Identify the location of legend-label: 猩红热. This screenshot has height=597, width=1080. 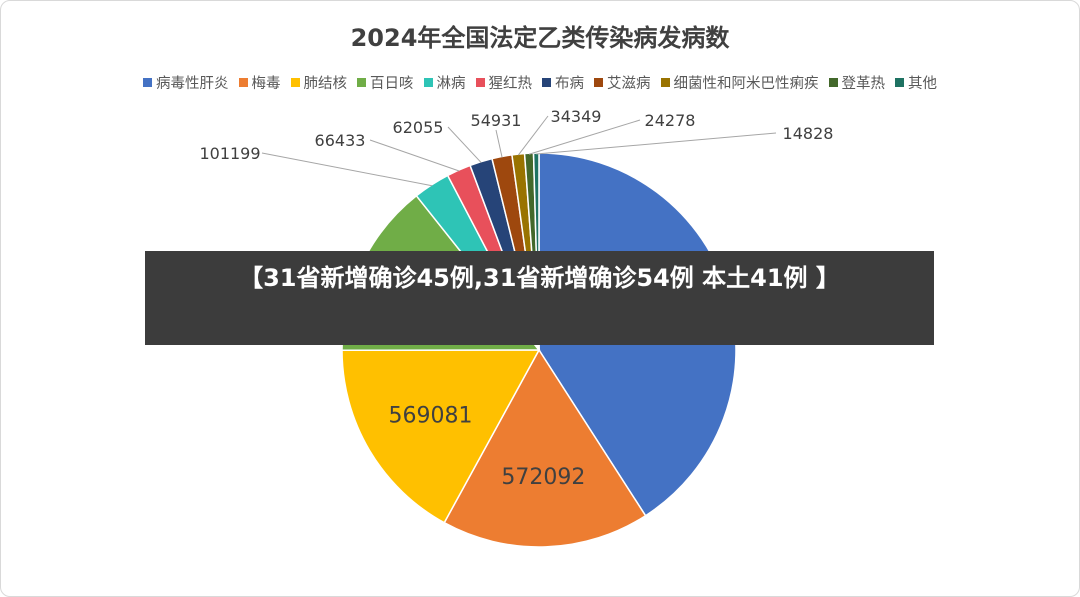
(510, 84).